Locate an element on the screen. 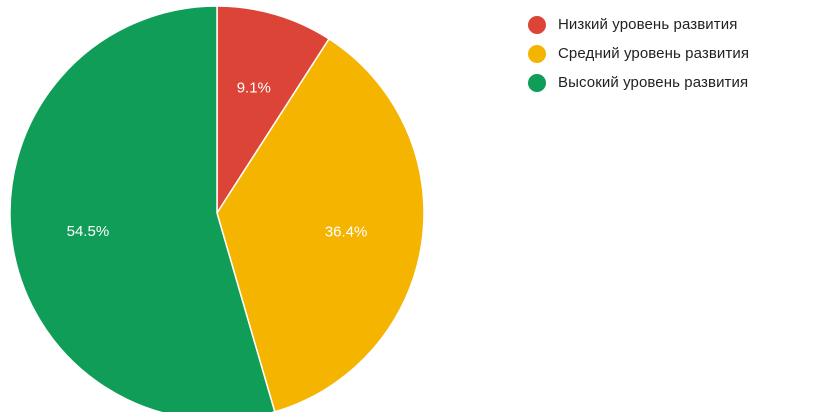  legend-marker-low is located at coordinates (537, 24).